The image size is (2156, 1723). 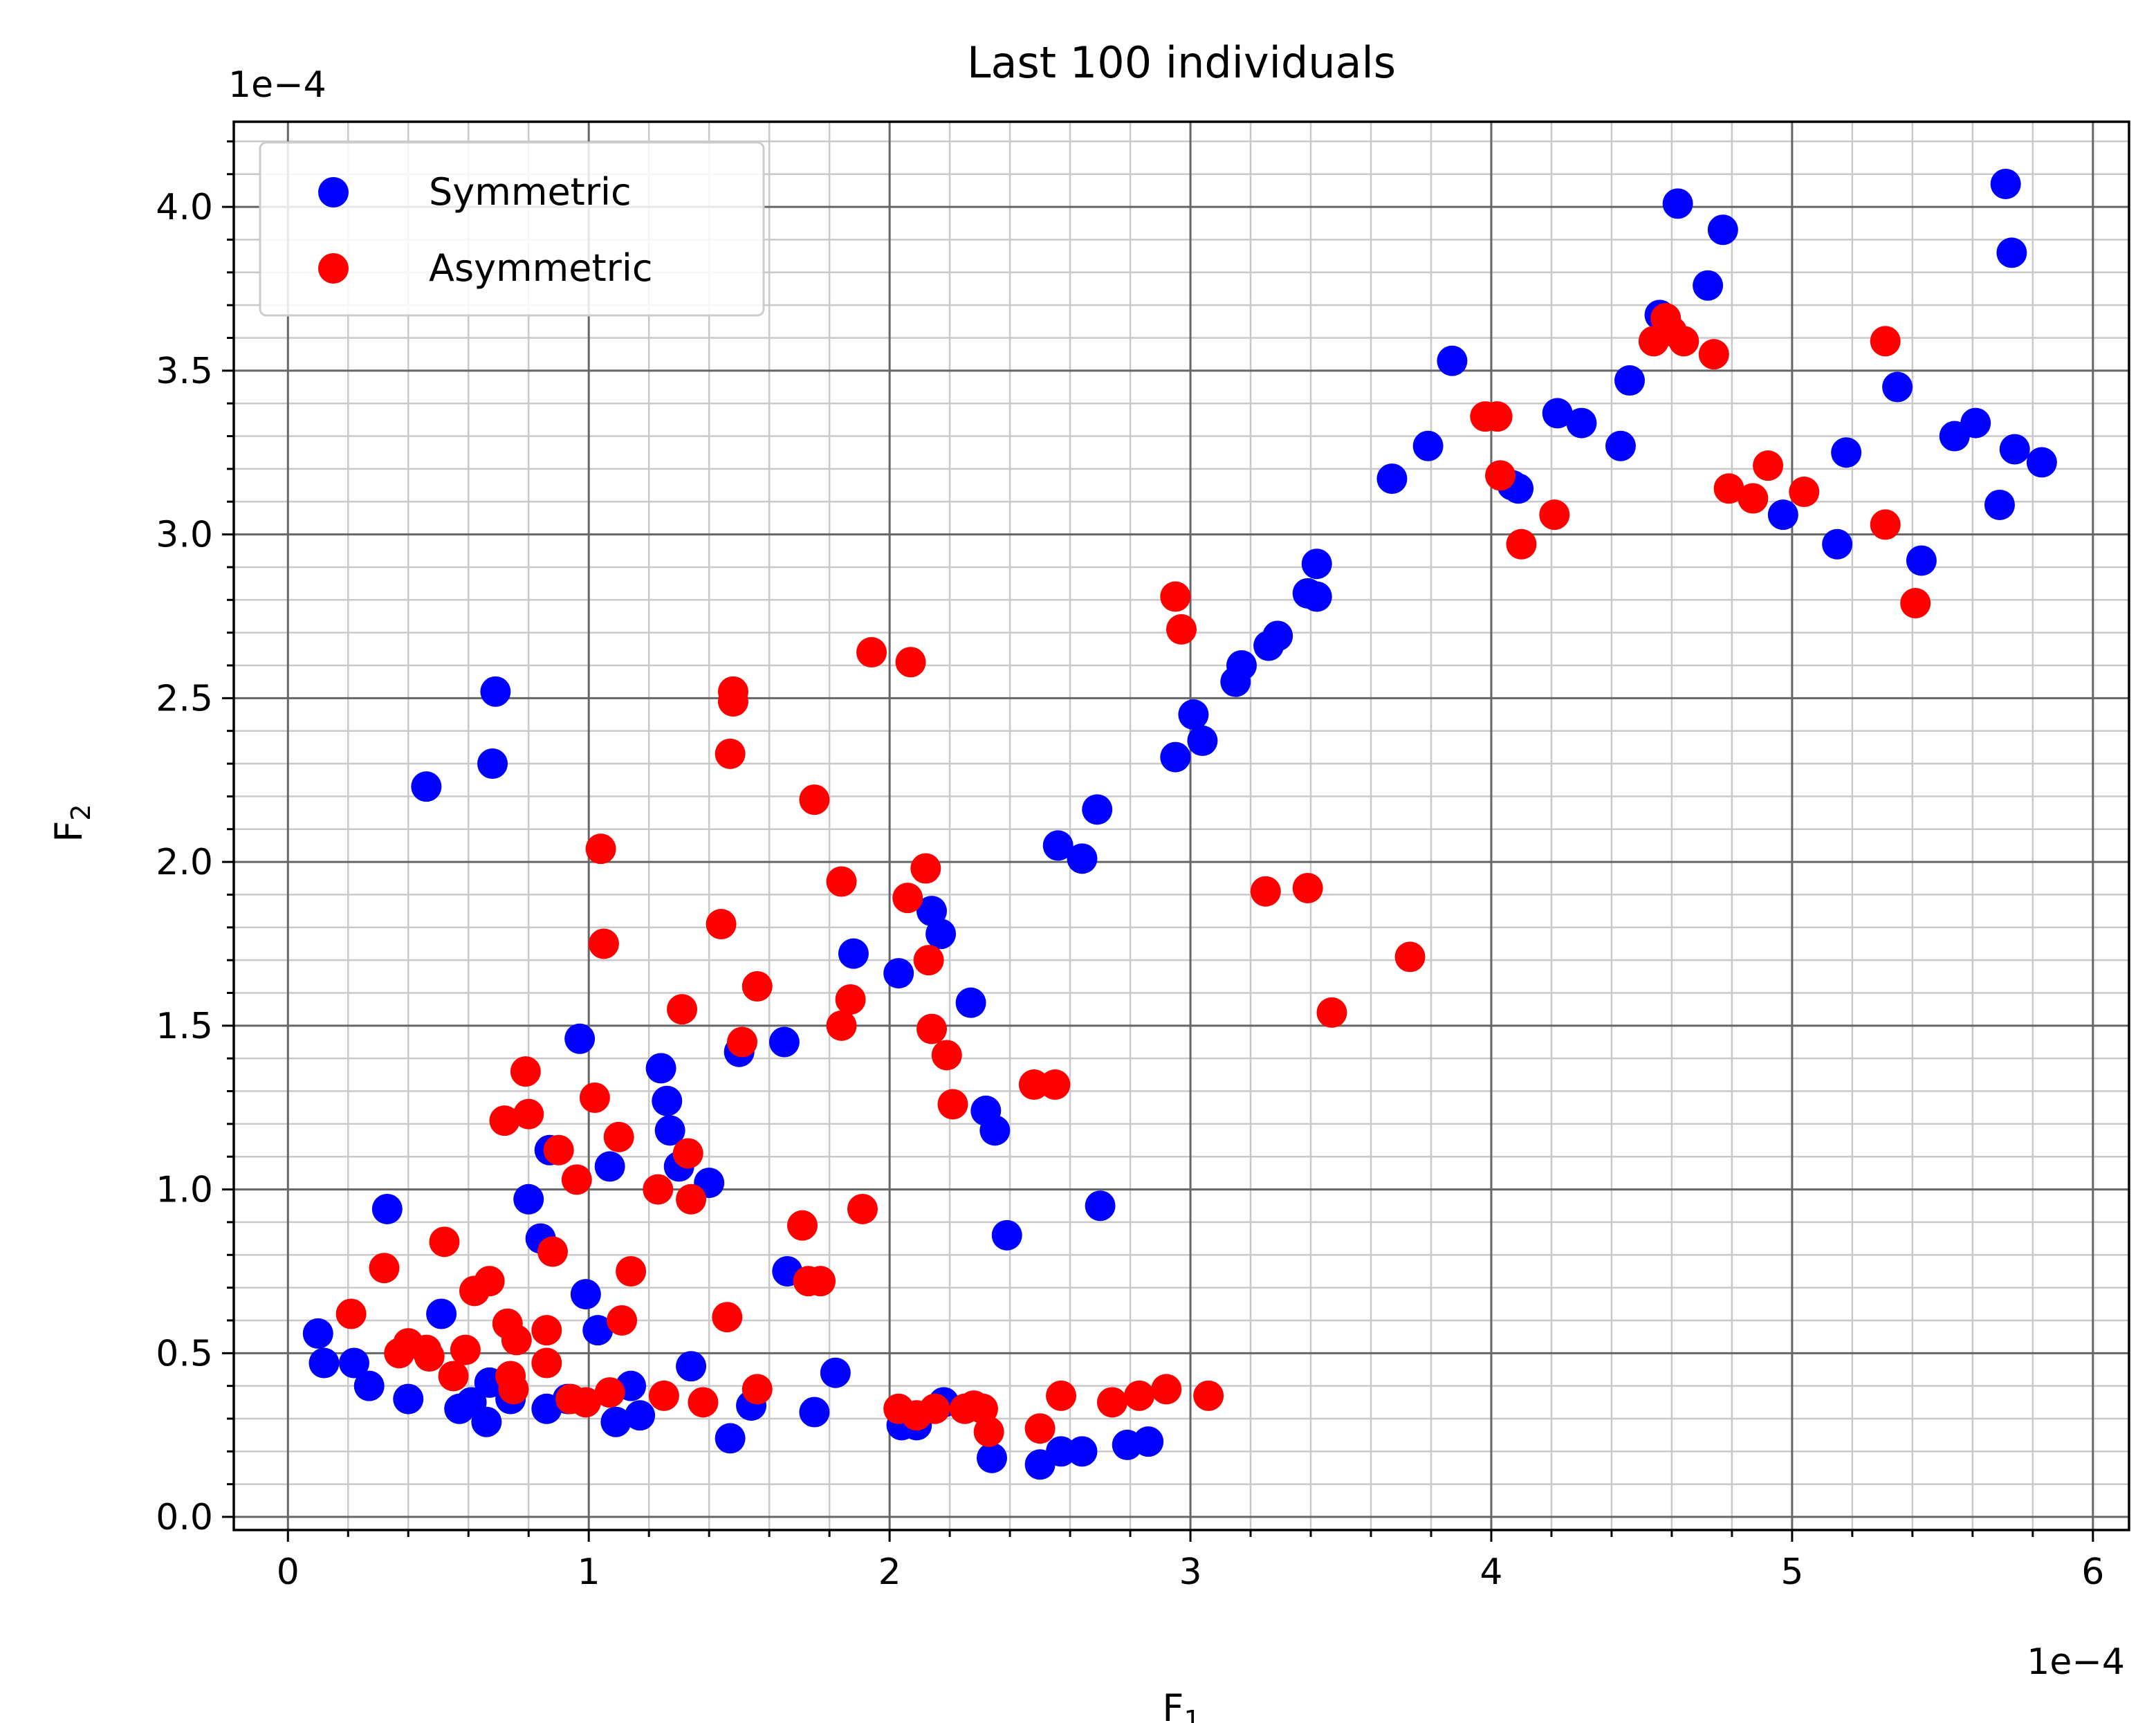 I want to click on x-tick-label: 1, so click(x=589, y=1572).